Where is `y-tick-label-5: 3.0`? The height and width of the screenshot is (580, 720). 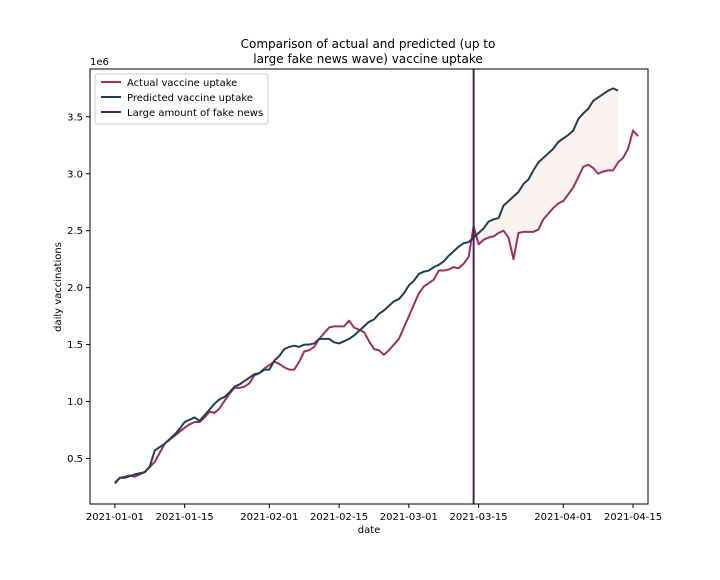 y-tick-label-5: 3.0 is located at coordinates (75, 174).